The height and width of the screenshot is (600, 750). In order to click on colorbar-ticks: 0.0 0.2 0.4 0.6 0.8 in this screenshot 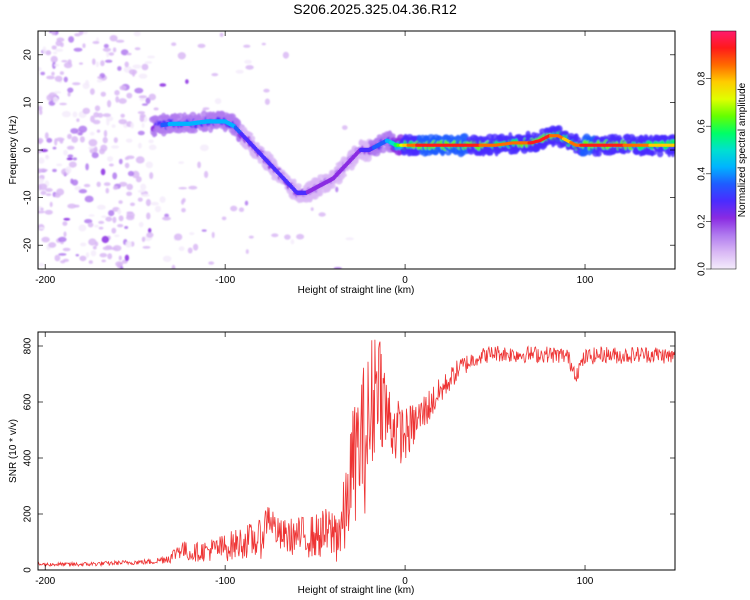, I will do `click(704, 173)`.